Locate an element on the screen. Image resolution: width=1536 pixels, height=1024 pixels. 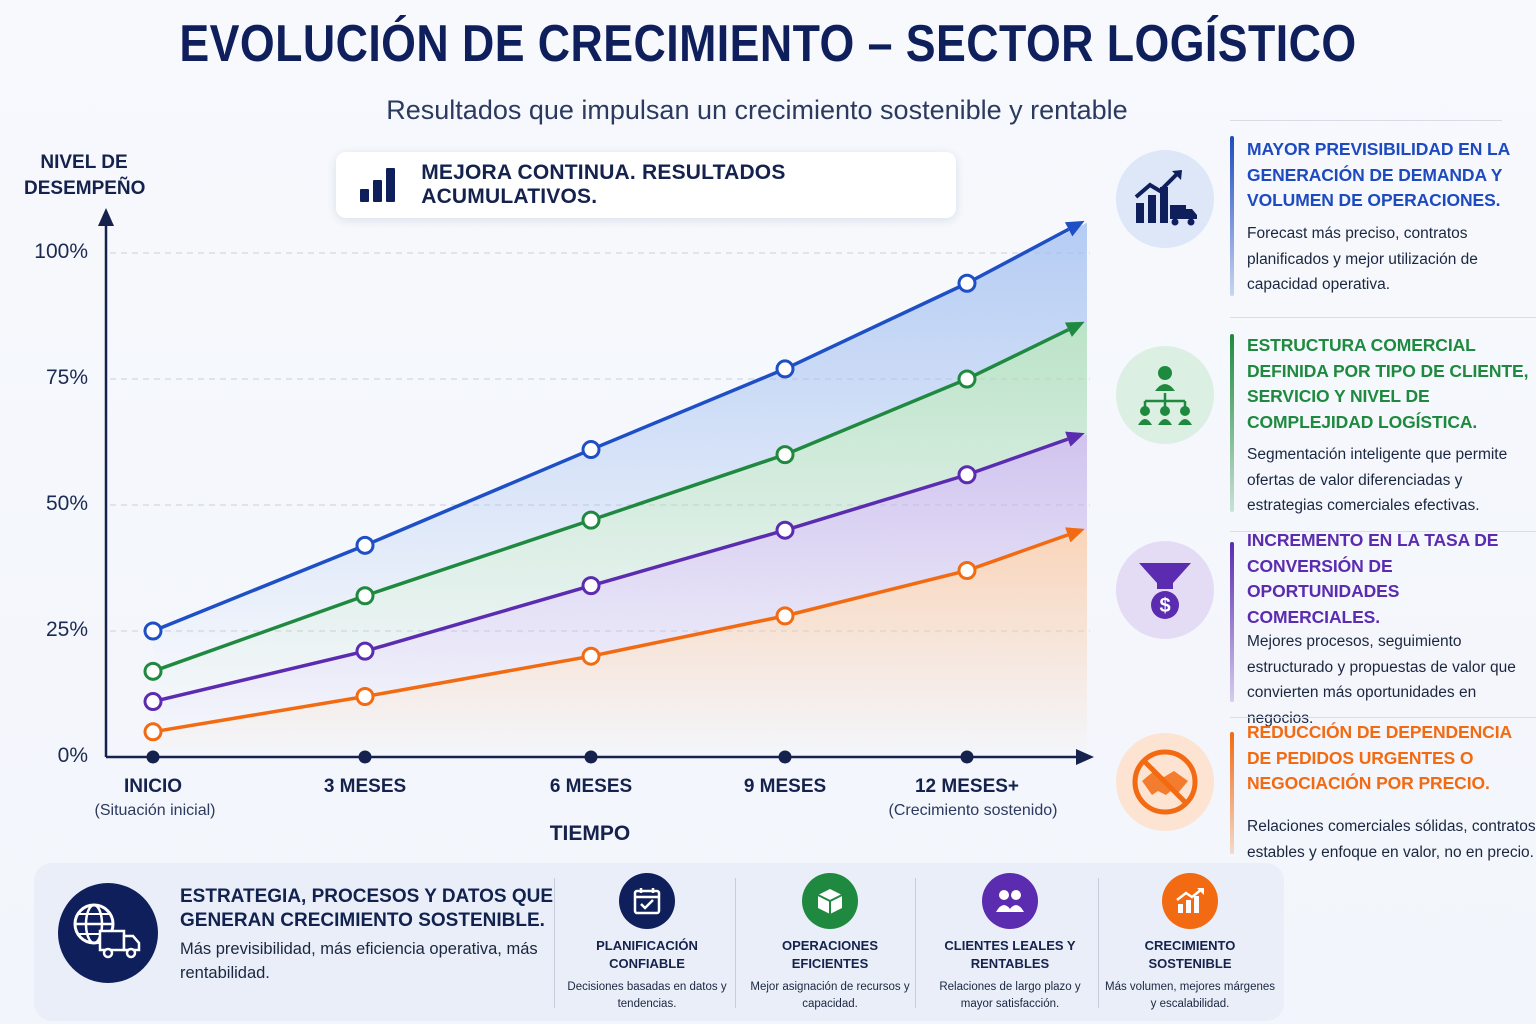
y-tick-label: 75% is located at coordinates (66, 377).